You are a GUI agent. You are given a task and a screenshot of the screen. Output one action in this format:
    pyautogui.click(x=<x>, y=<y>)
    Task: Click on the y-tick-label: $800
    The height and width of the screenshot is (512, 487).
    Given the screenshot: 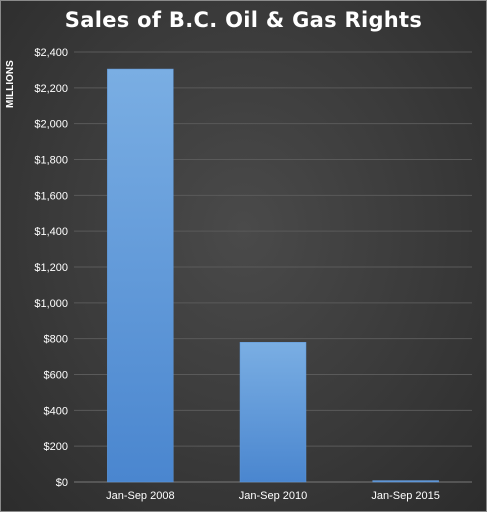 What is the action you would take?
    pyautogui.click(x=56, y=340)
    